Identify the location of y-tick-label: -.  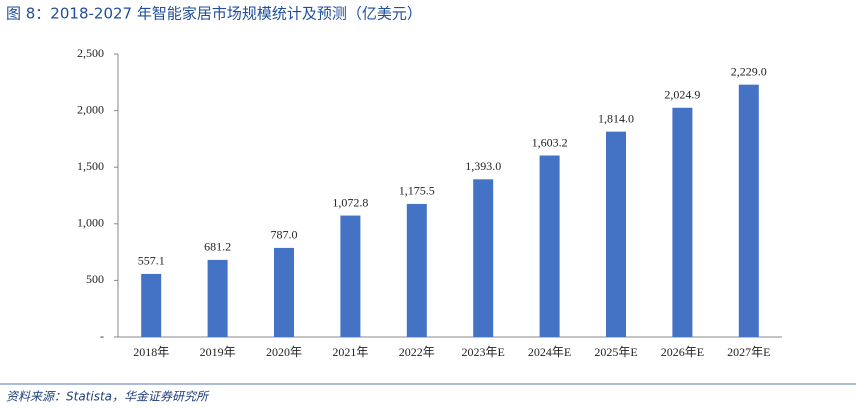
(102, 336).